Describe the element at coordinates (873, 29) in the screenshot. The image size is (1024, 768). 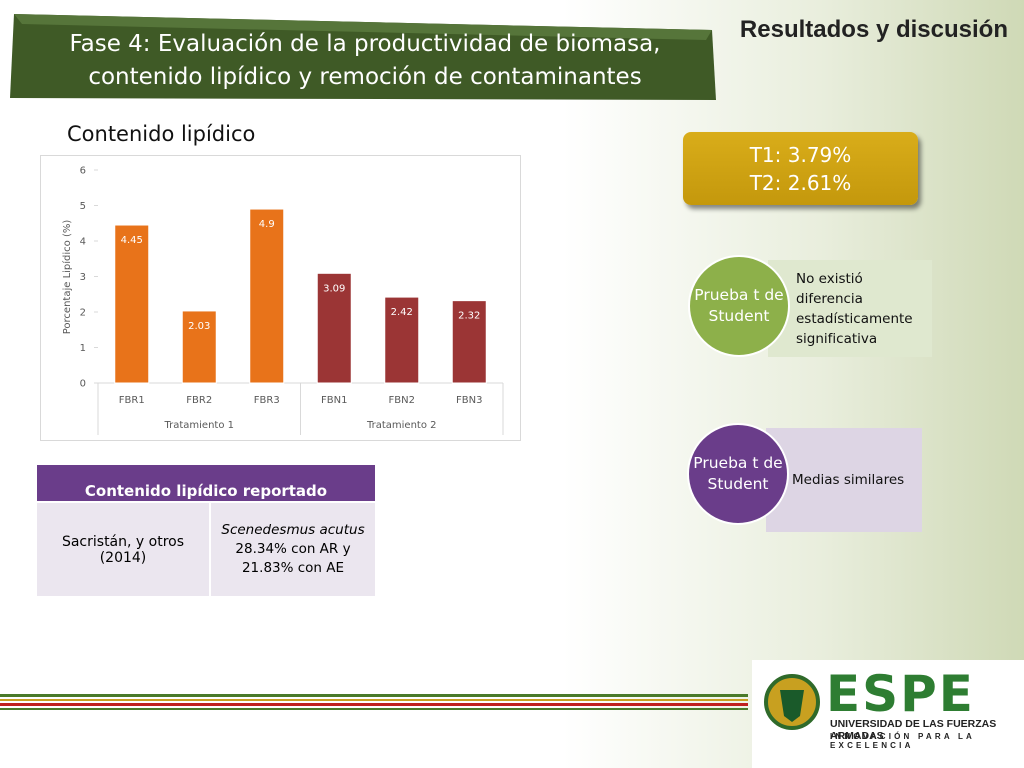
I see `section-title: Resultados y discusión` at that location.